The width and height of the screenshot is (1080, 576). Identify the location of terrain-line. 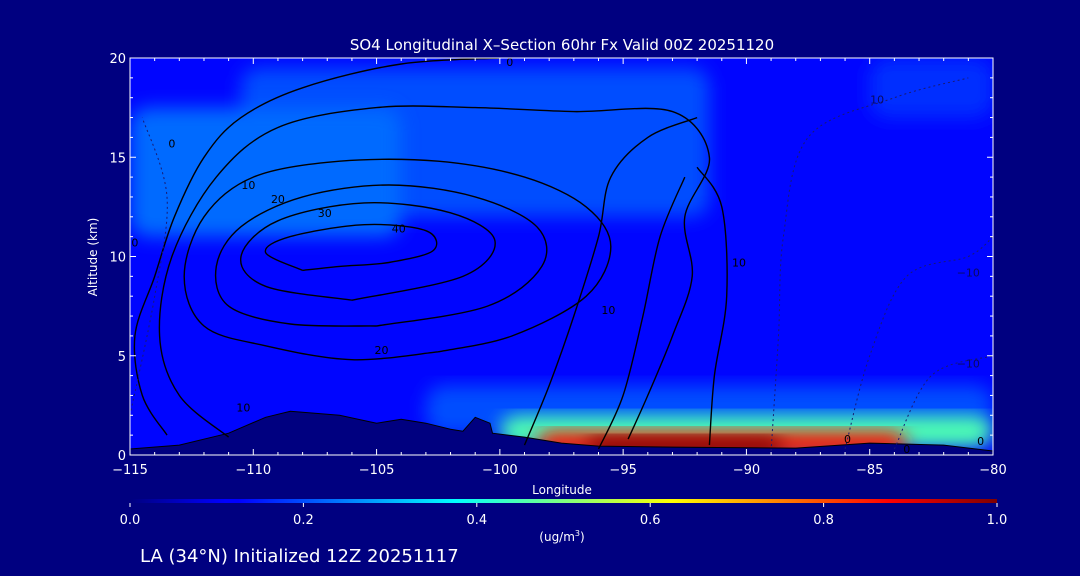
(561, 431).